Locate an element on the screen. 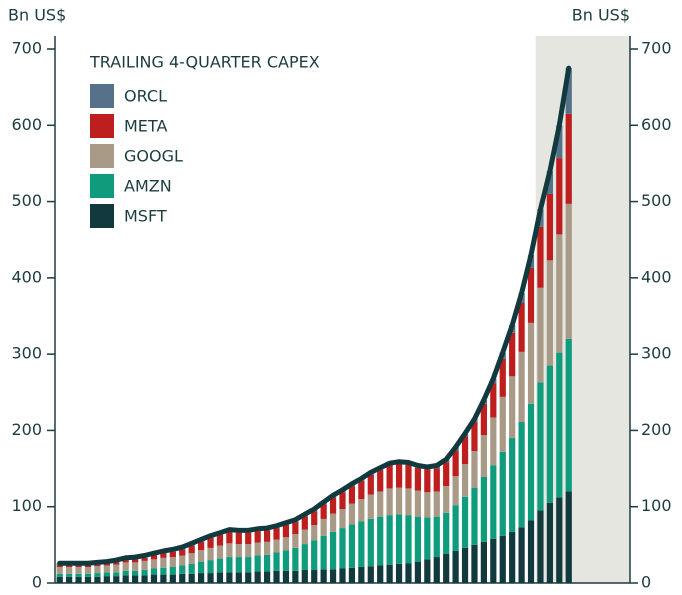 This screenshot has height=595, width=682. y2-tick-label: 300 is located at coordinates (656, 353).